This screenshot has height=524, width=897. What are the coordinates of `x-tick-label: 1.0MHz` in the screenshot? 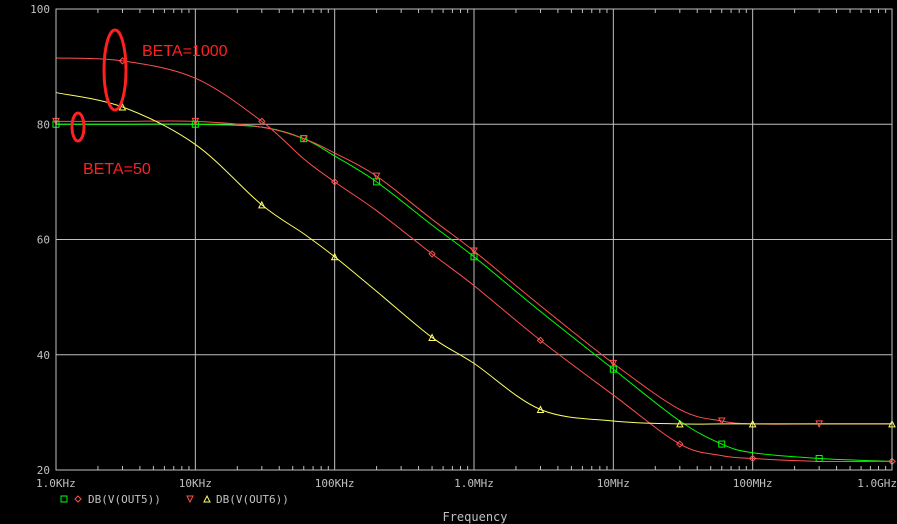 It's located at (474, 483).